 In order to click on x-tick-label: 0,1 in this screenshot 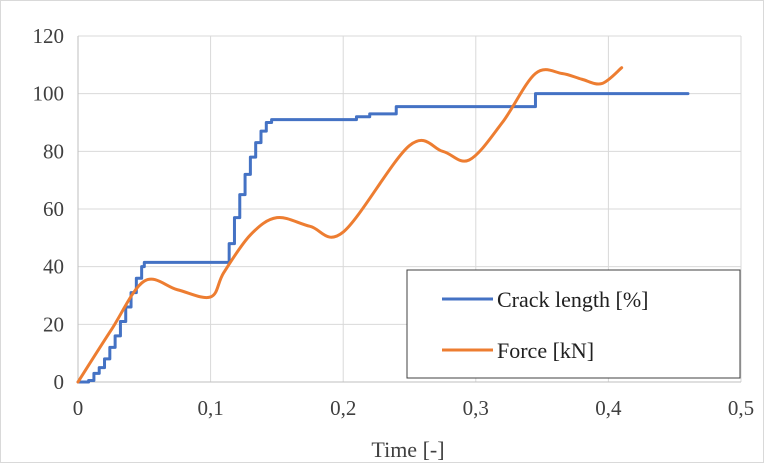, I will do `click(210, 408)`.